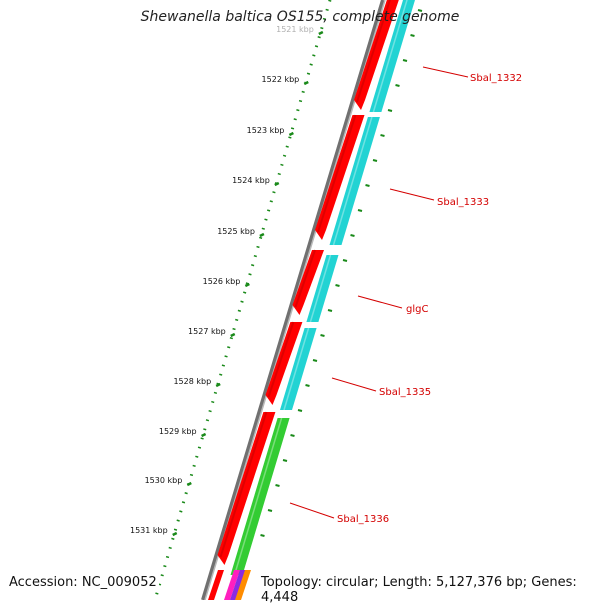 The height and width of the screenshot is (605, 600). Describe the element at coordinates (236, 231) in the screenshot. I see `tick-label: 1525 kbp` at that location.